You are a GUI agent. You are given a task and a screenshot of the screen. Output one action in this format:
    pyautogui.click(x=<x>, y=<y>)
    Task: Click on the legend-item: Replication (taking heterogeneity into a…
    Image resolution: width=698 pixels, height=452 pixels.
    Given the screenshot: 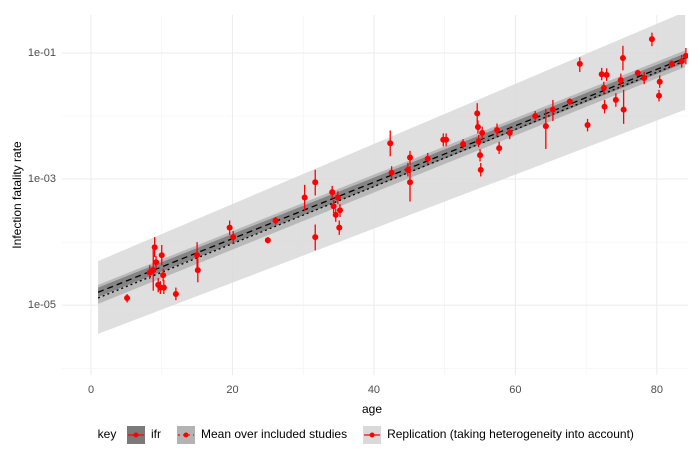 What is the action you would take?
    pyautogui.click(x=498, y=435)
    